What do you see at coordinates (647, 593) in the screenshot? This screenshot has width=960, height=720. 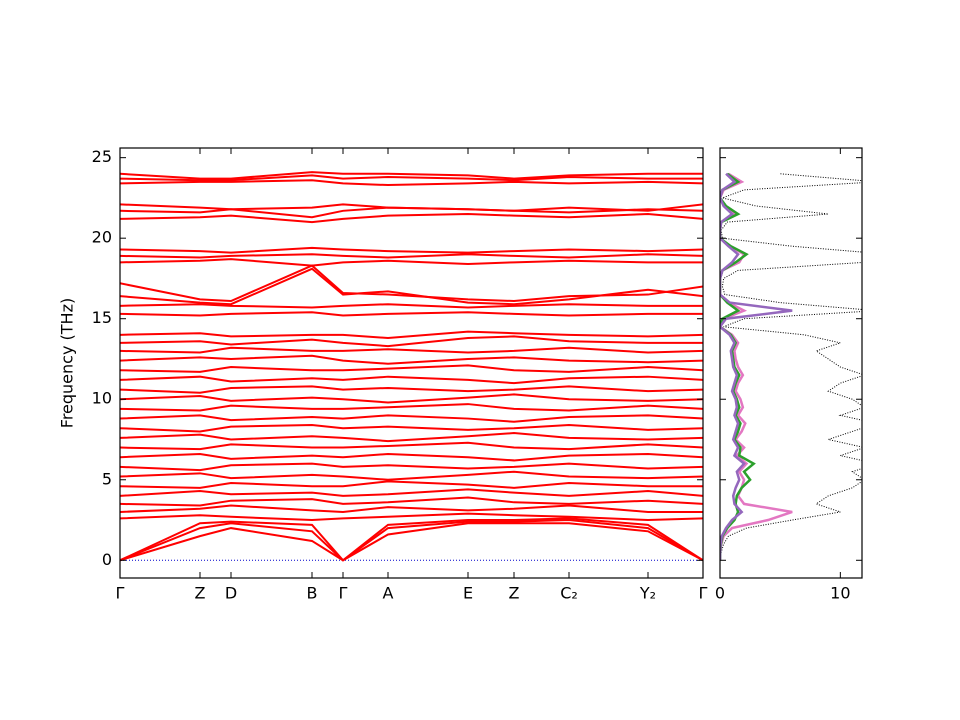 I see `x-tick-label: Y₂` at bounding box center [647, 593].